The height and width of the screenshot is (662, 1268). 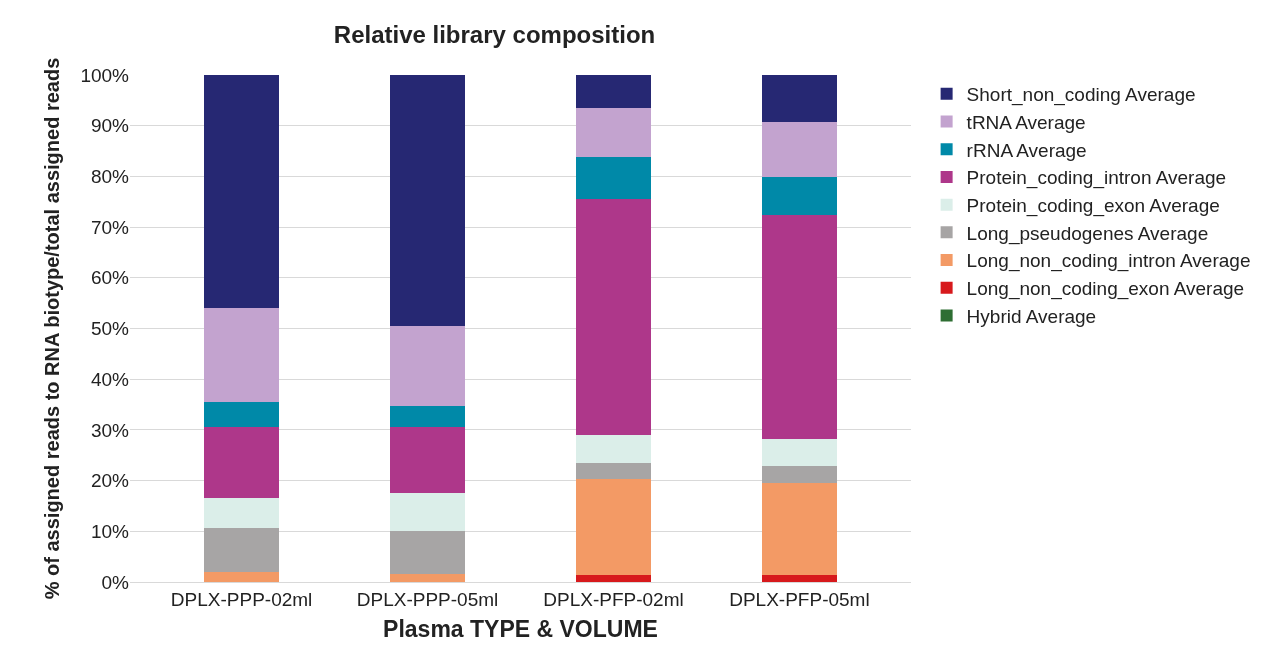 What do you see at coordinates (520, 629) in the screenshot?
I see `x-axis-title: Plasma TYPE & VOLUME` at bounding box center [520, 629].